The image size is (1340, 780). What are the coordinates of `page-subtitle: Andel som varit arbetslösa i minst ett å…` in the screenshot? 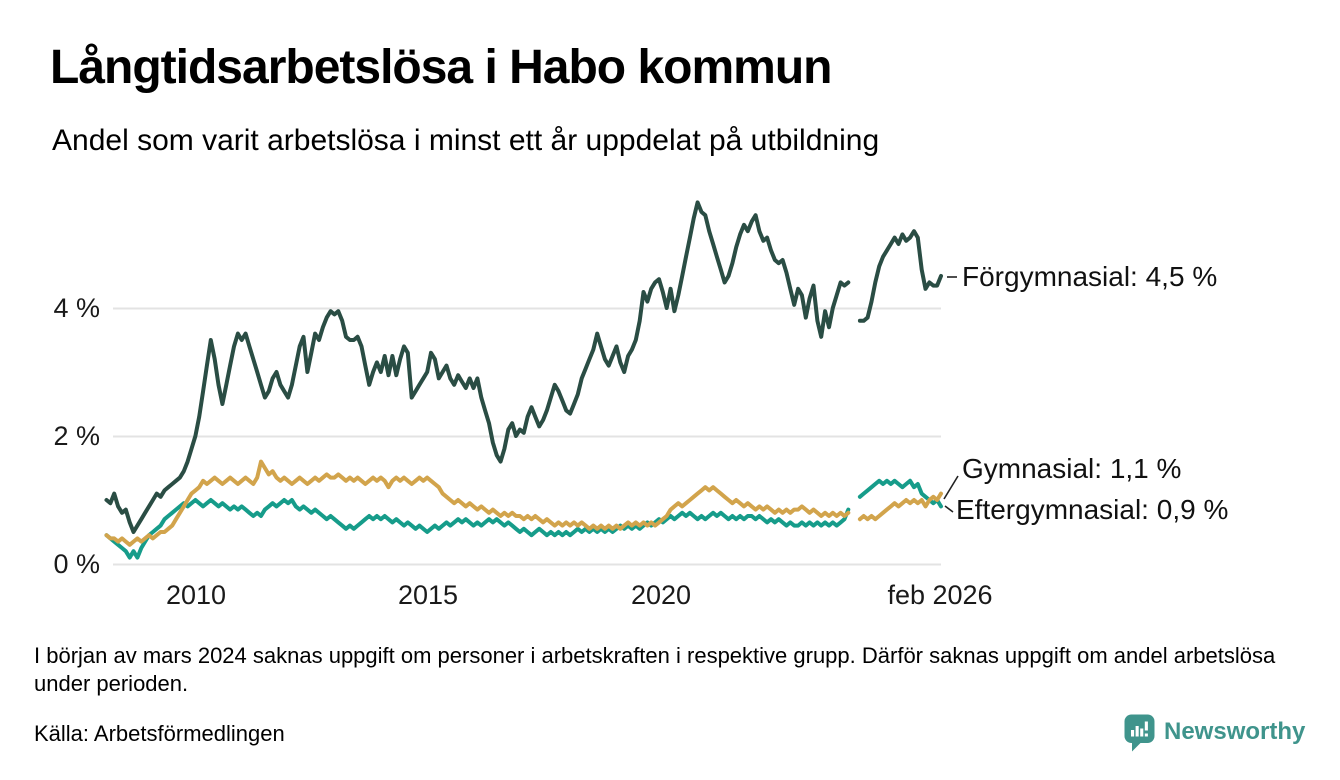 It's located at (466, 140).